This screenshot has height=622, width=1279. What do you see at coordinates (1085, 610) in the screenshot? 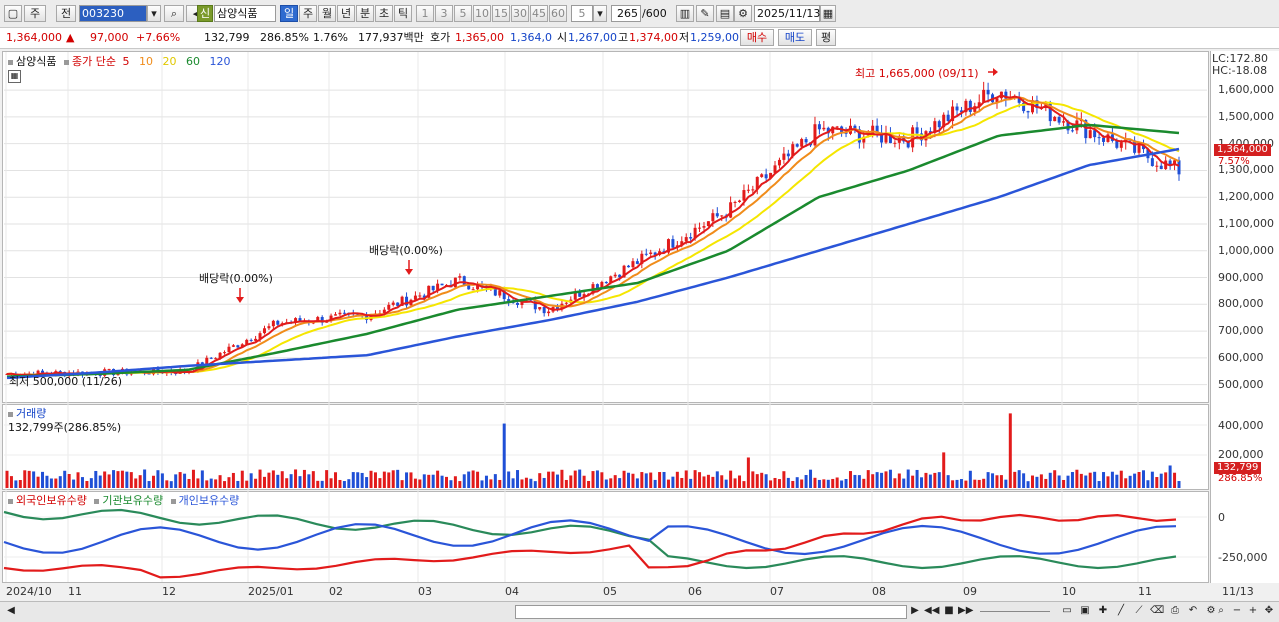
I see `compare-icon: ▣` at bounding box center [1085, 610].